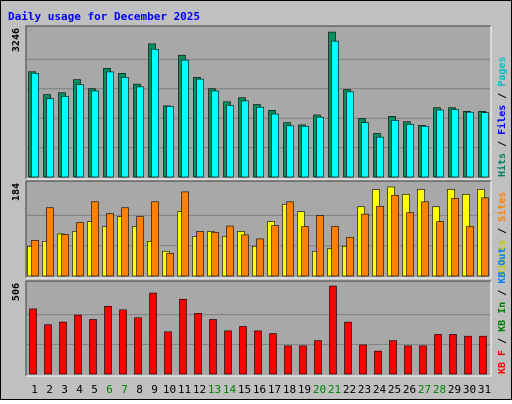 The image size is (512, 404). Describe the element at coordinates (502, 120) in the screenshot. I see `hits_panel-legend-item: Files` at that location.